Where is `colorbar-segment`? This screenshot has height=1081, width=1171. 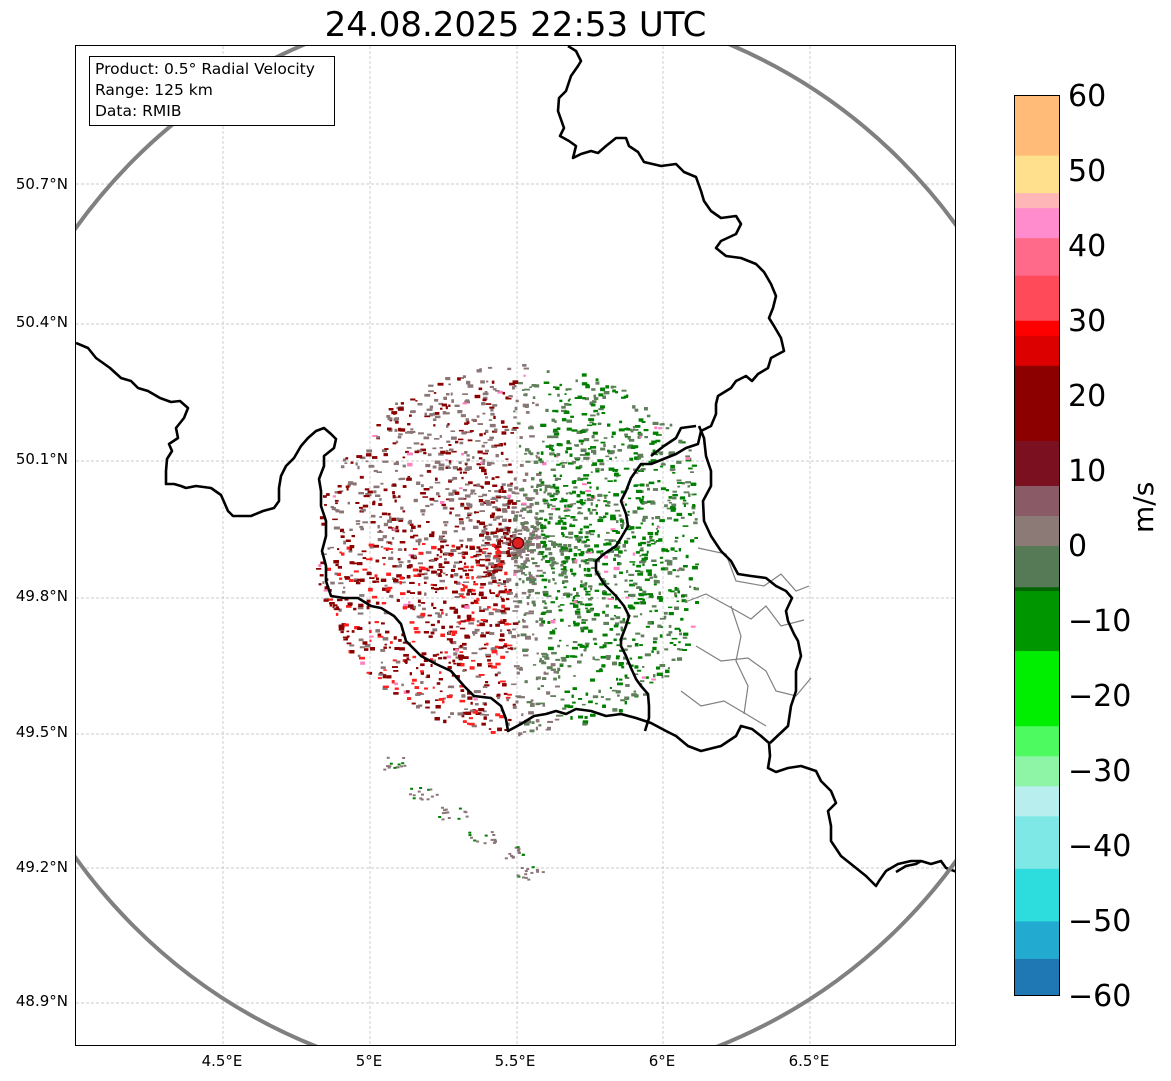 colorbar-segment is located at coordinates (1037, 842).